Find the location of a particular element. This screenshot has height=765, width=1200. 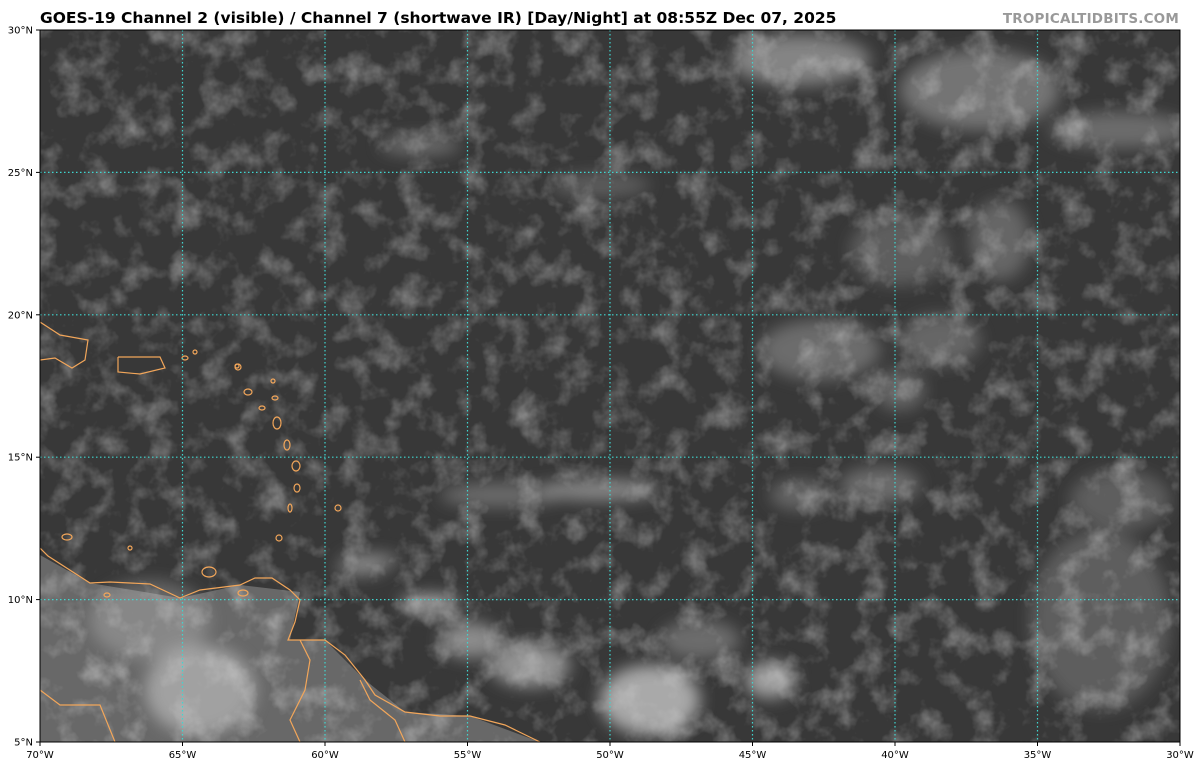

lon-label: 70°W is located at coordinates (40, 755).